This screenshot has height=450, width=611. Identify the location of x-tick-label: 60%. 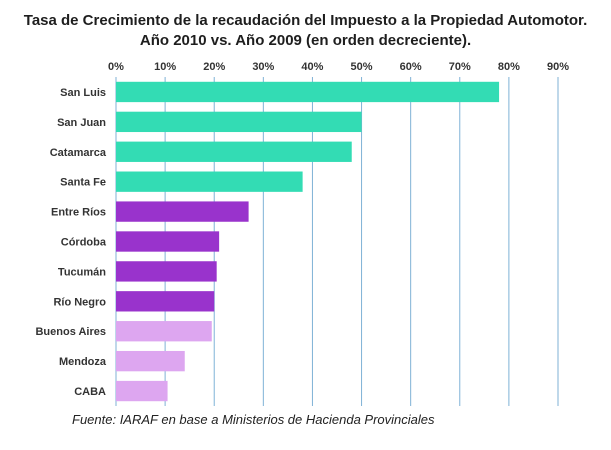
(411, 67).